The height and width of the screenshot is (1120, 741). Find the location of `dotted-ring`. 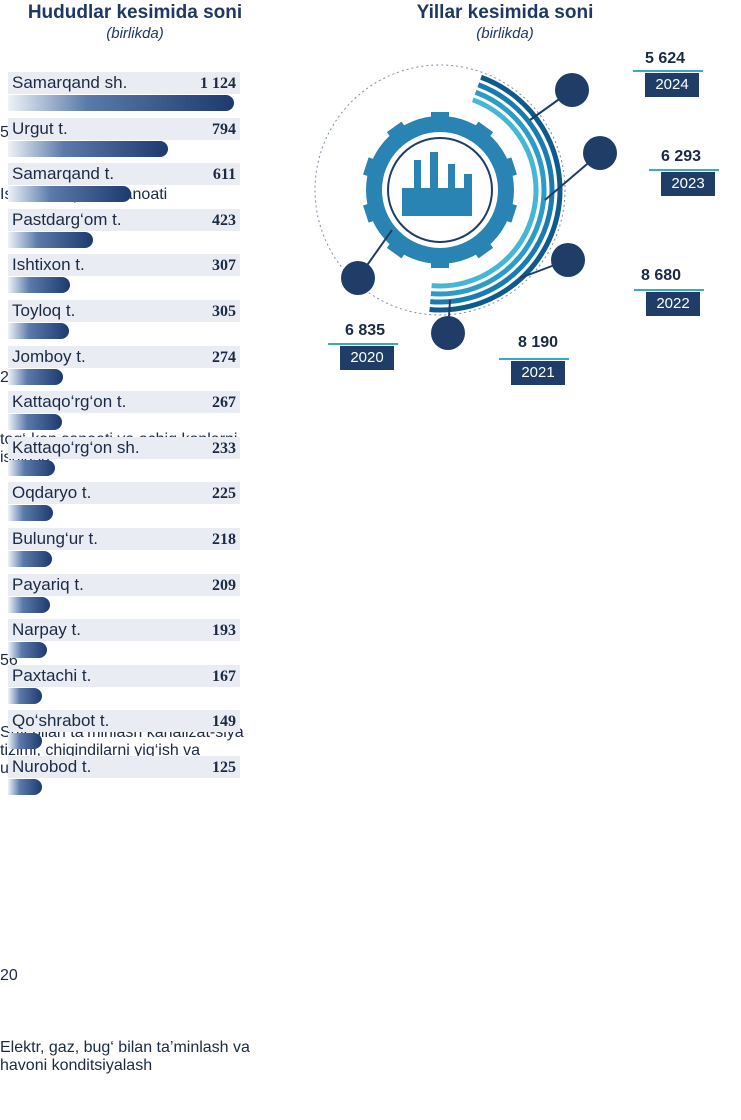

dotted-ring is located at coordinates (440, 190).